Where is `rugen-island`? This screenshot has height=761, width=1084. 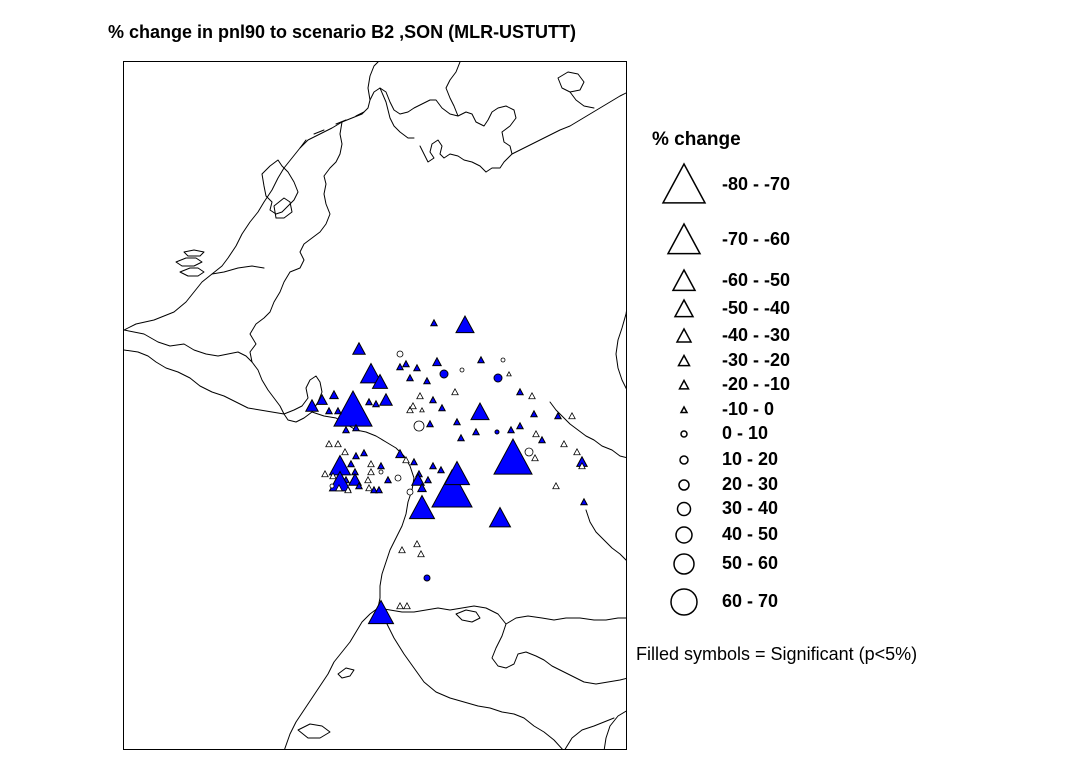
rugen-island is located at coordinates (571, 82).